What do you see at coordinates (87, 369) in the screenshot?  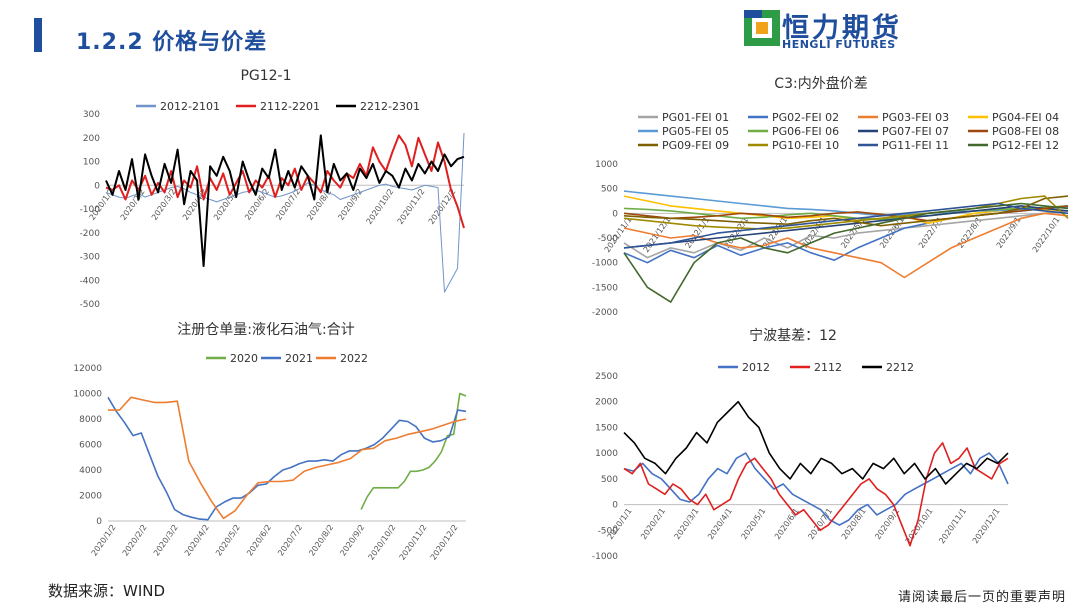 I see `y-tick-label: 12000` at bounding box center [87, 369].